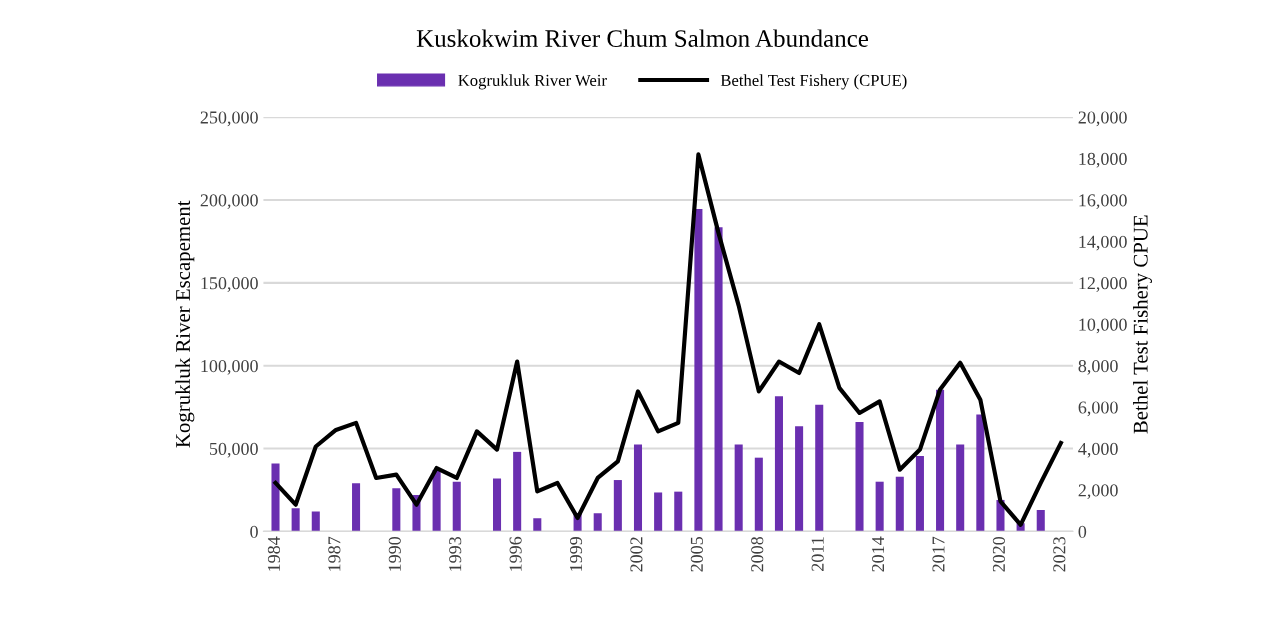 The width and height of the screenshot is (1285, 623). I want to click on y2-tick-label: 10,000, so click(1103, 326).